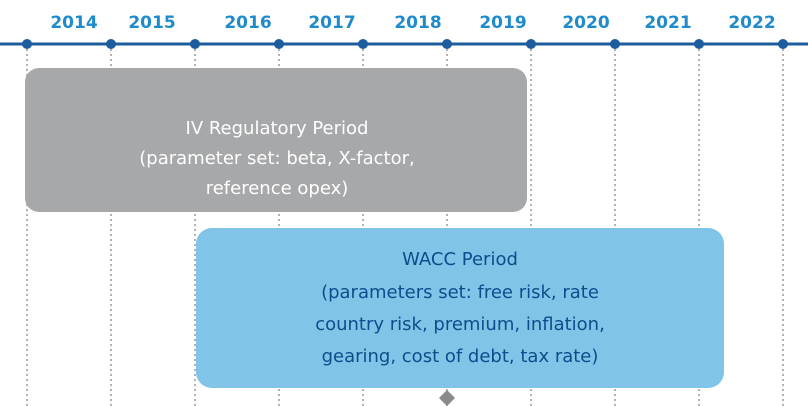 The image size is (808, 406). What do you see at coordinates (667, 23) in the screenshot?
I see `year-label: 2021` at bounding box center [667, 23].